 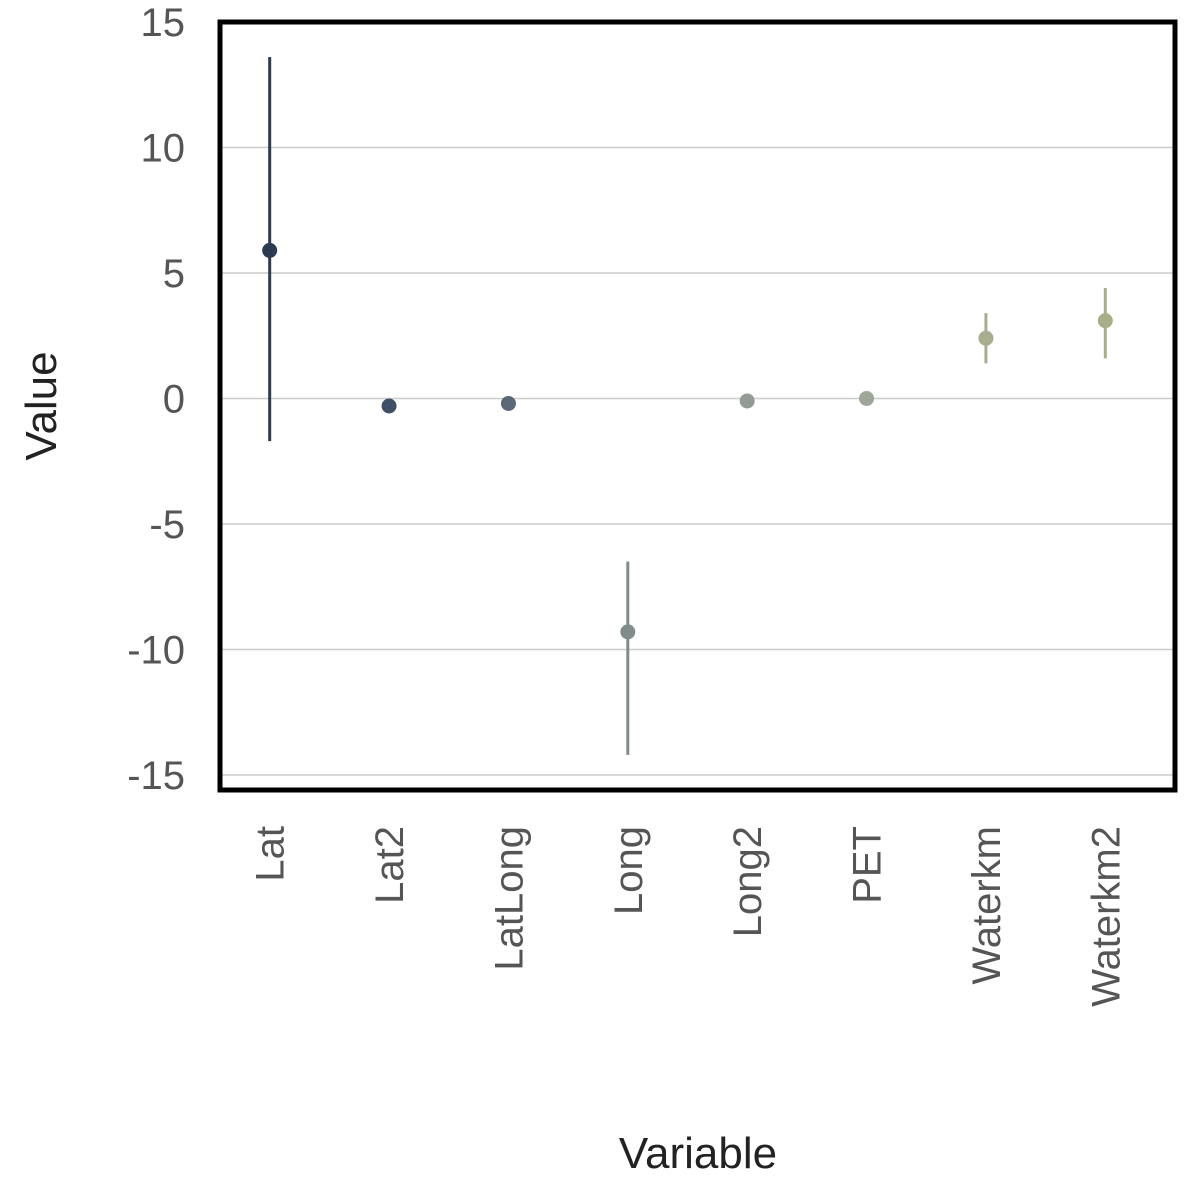 I want to click on y-tick-label: 10, so click(x=163, y=148).